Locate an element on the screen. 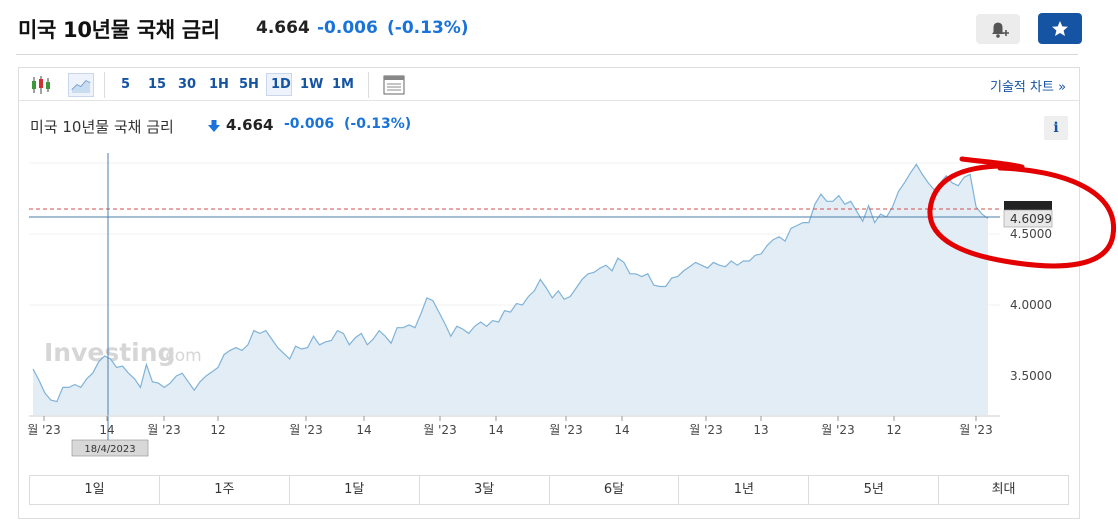  chart-price: 4.664 is located at coordinates (250, 125).